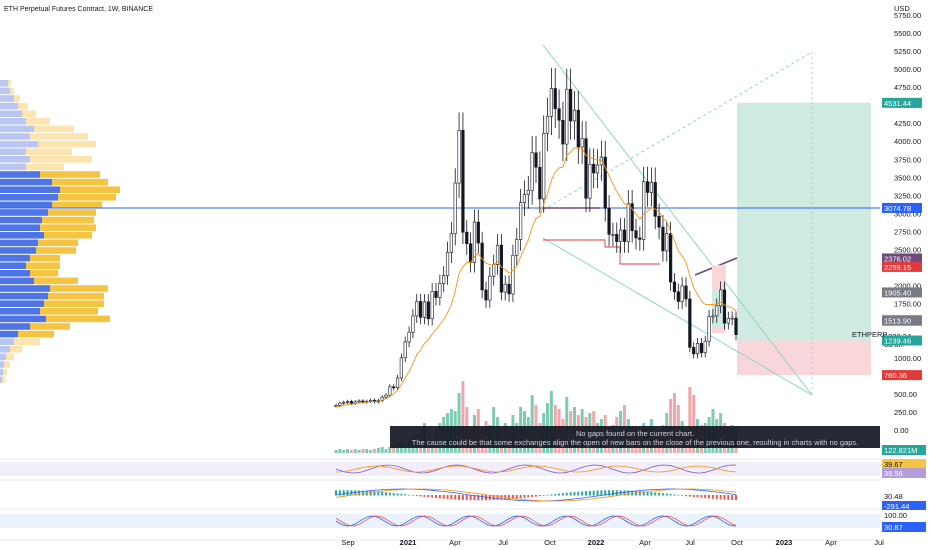  Describe the element at coordinates (737, 542) in the screenshot. I see `x-tick-label: Oct` at that location.